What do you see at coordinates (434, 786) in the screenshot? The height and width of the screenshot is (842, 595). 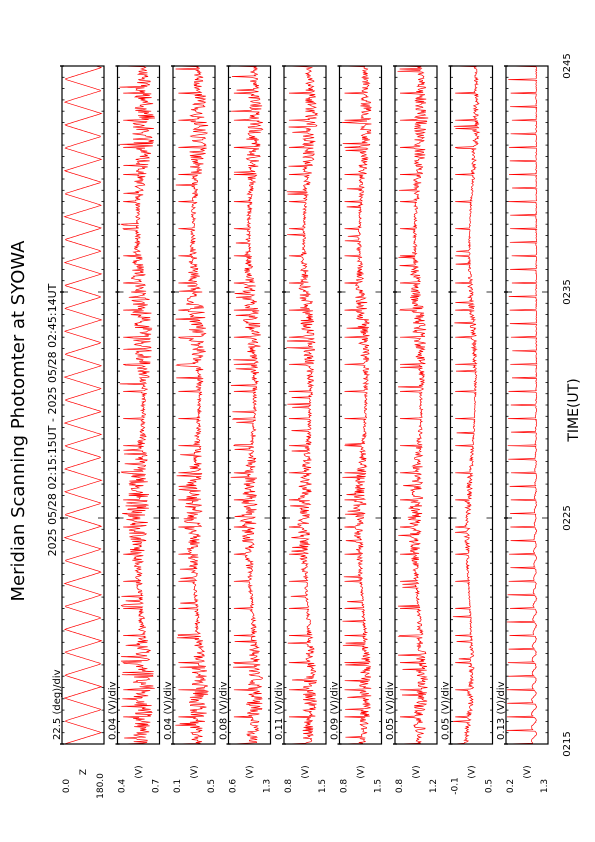 I see `y-max-label: 1.2` at bounding box center [434, 786].